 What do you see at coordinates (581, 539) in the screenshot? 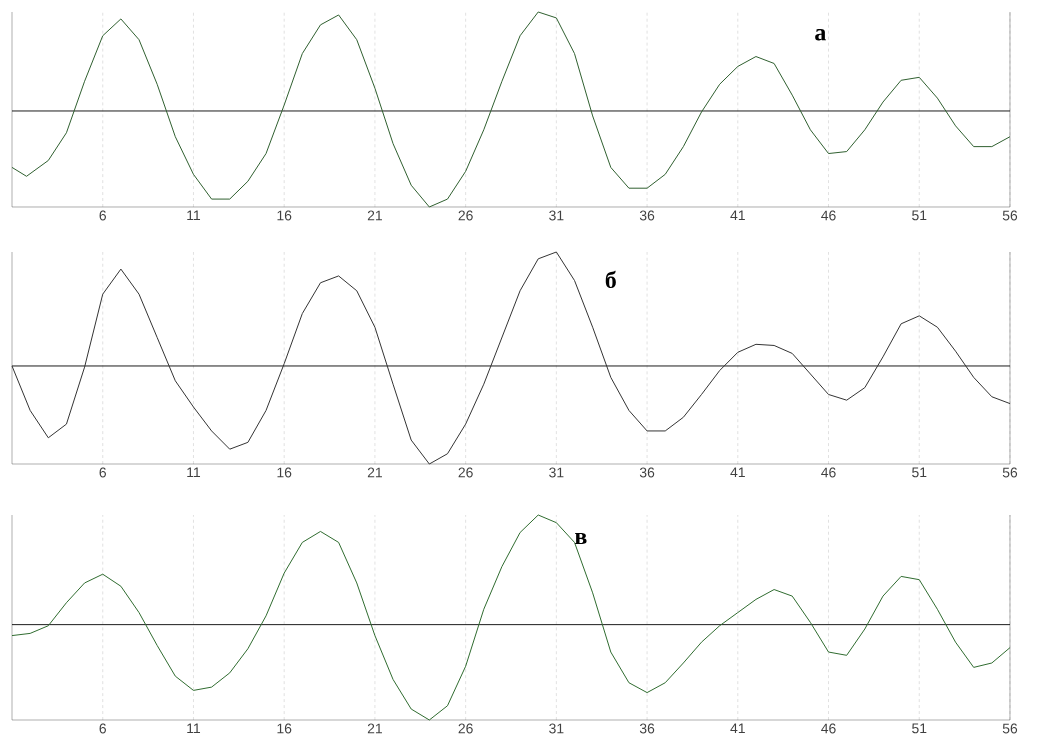
I see `chart-title: в` at bounding box center [581, 539].